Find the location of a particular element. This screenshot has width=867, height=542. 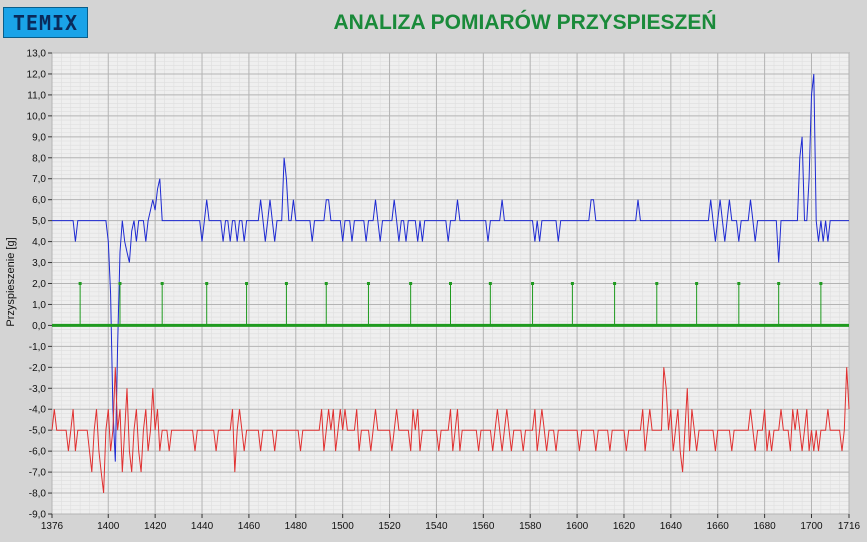

y-tick-label: -5,0 is located at coordinates (38, 431).